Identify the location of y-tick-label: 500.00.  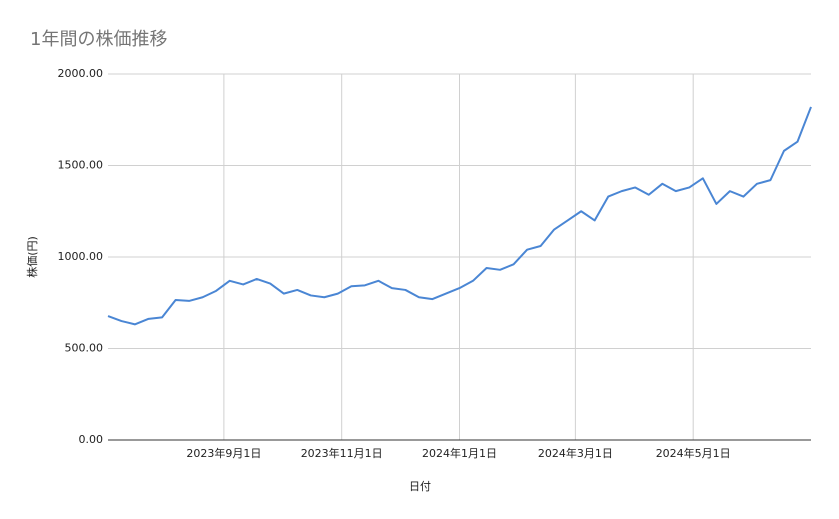
(84, 348).